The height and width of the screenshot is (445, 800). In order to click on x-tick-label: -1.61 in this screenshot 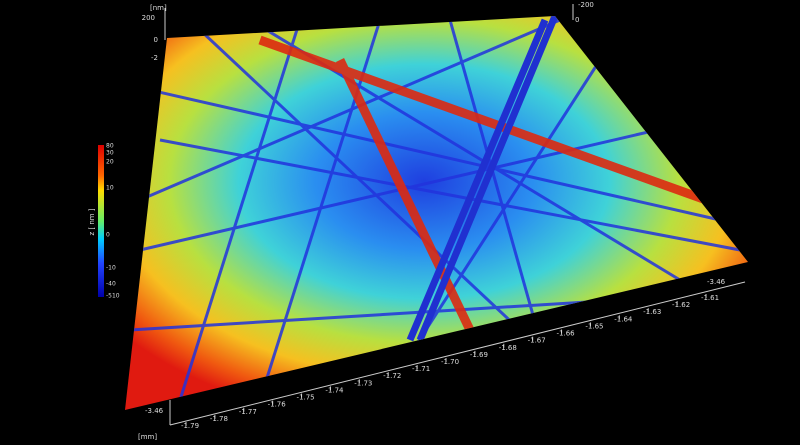, I will do `click(710, 298)`.